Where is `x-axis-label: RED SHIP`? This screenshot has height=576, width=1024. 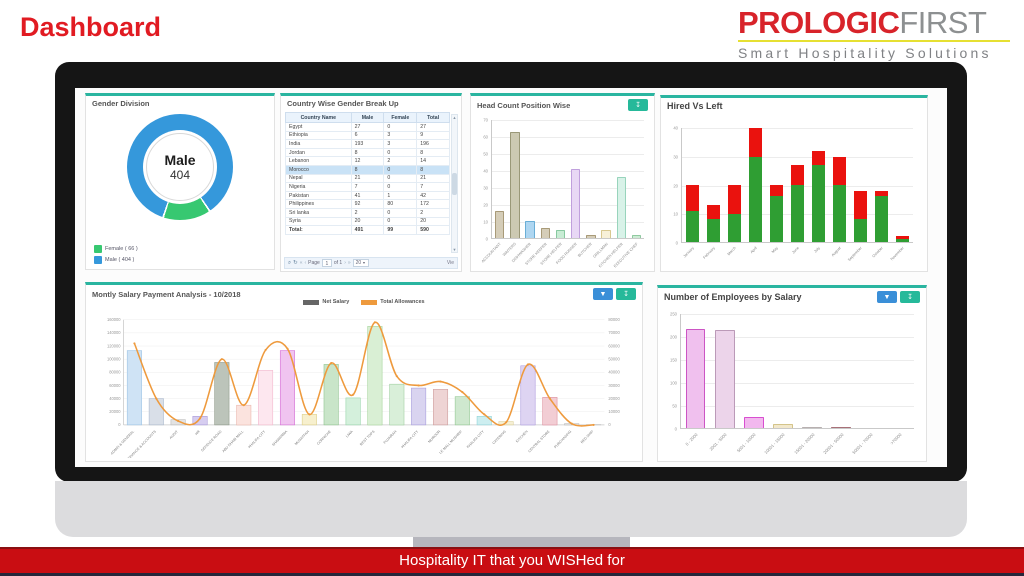 x-axis-label: RED SHIP is located at coordinates (587, 436).